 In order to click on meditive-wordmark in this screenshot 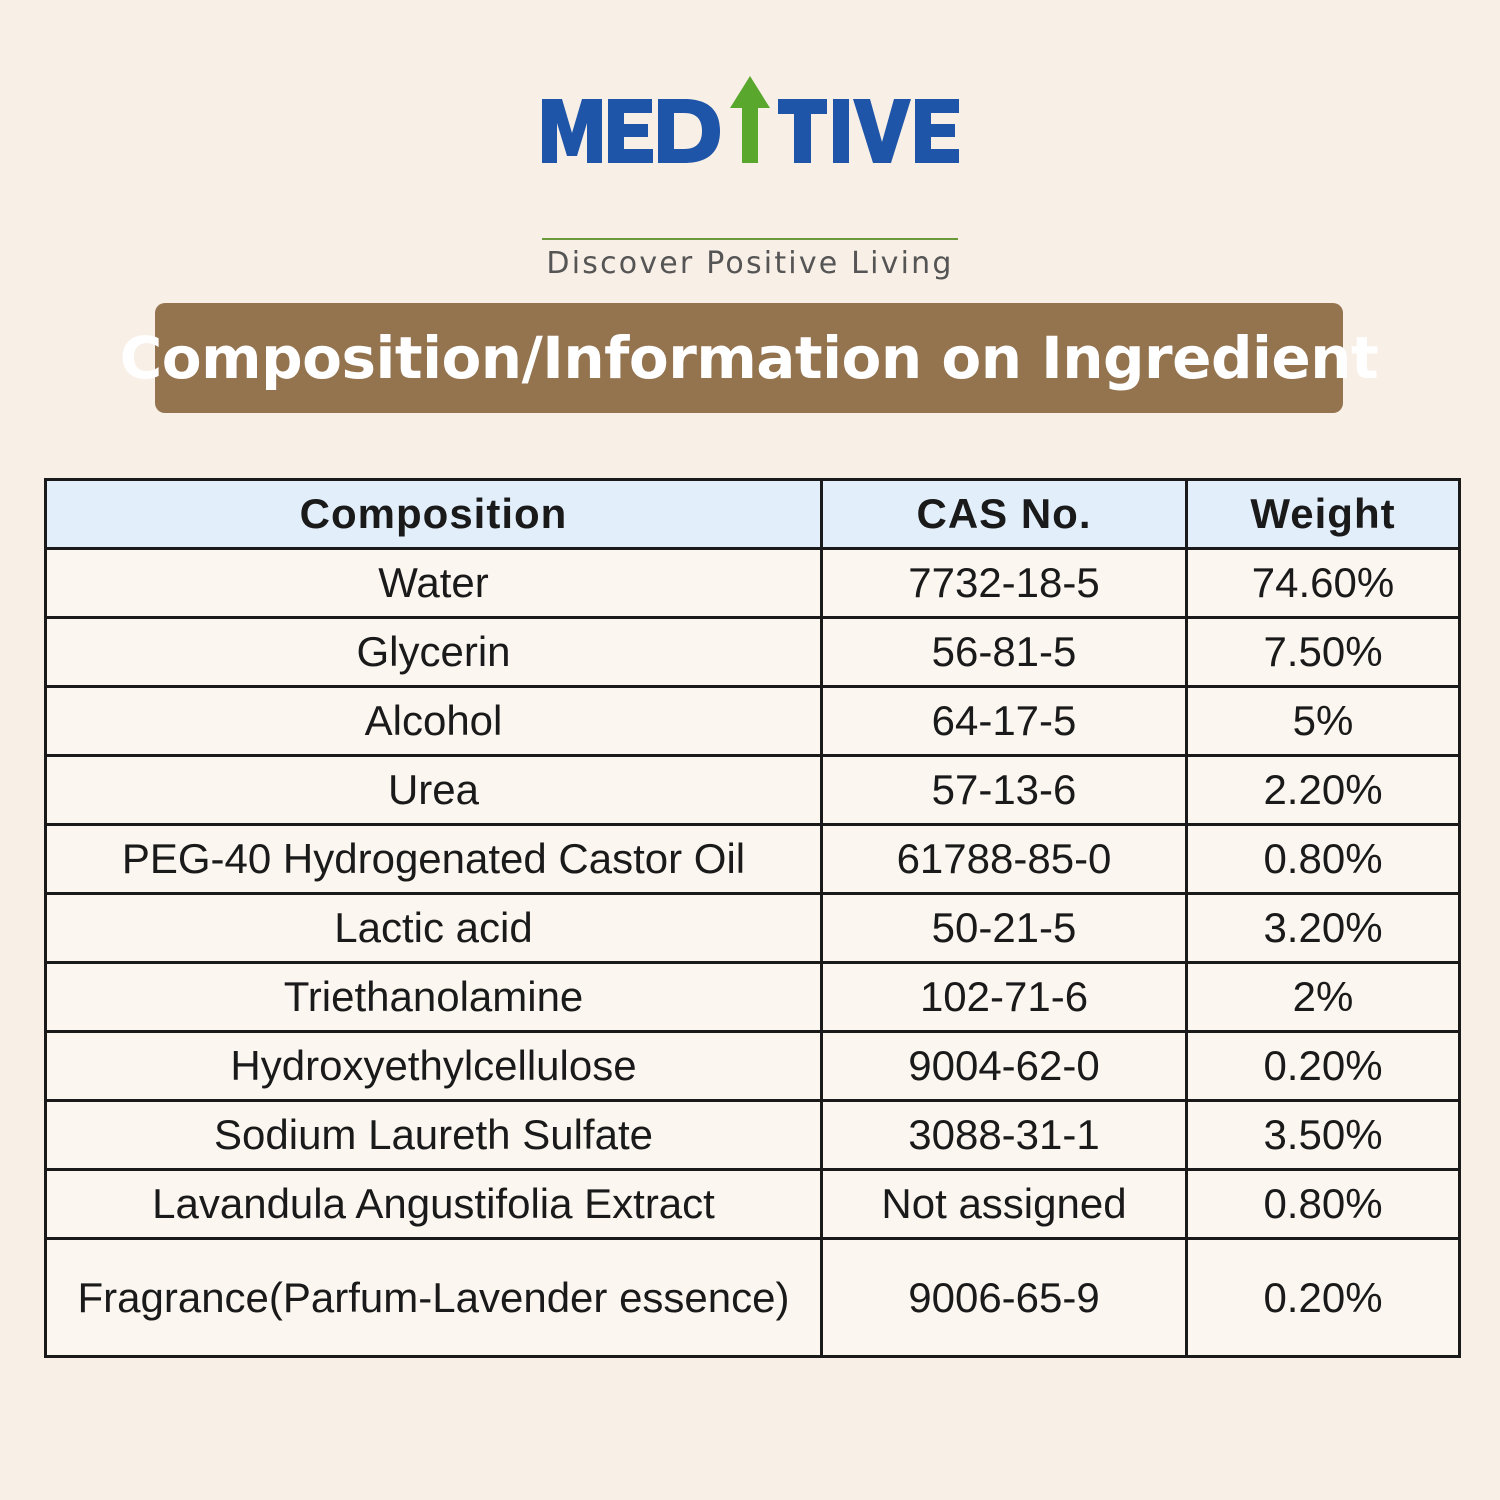, I will do `click(750, 119)`.